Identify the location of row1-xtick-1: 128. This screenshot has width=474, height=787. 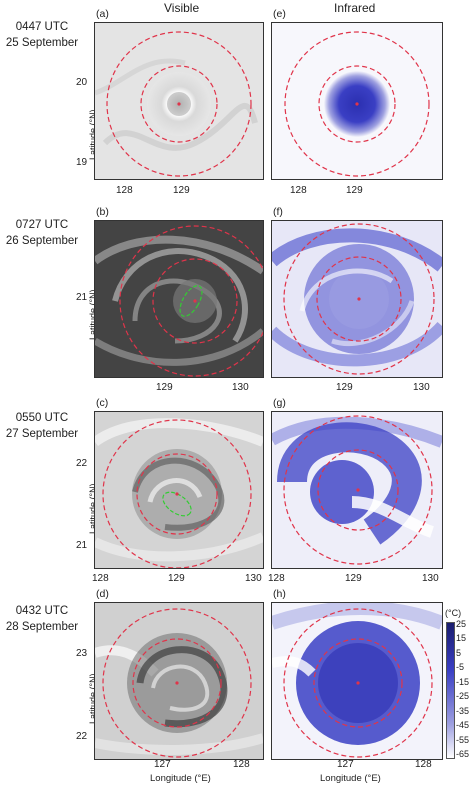
(124, 190).